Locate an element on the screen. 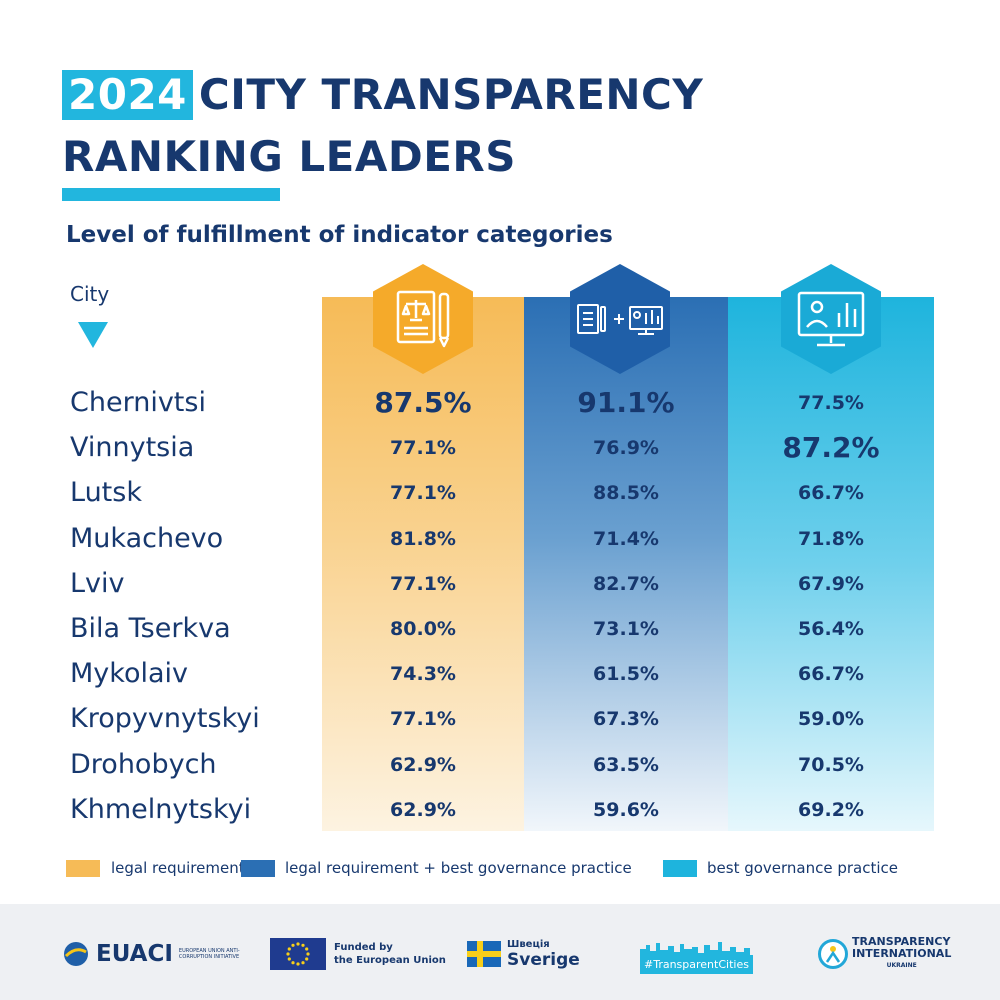 This screenshot has width=1000, height=1000. legend-swatch-legal-requirement is located at coordinates (83, 868).